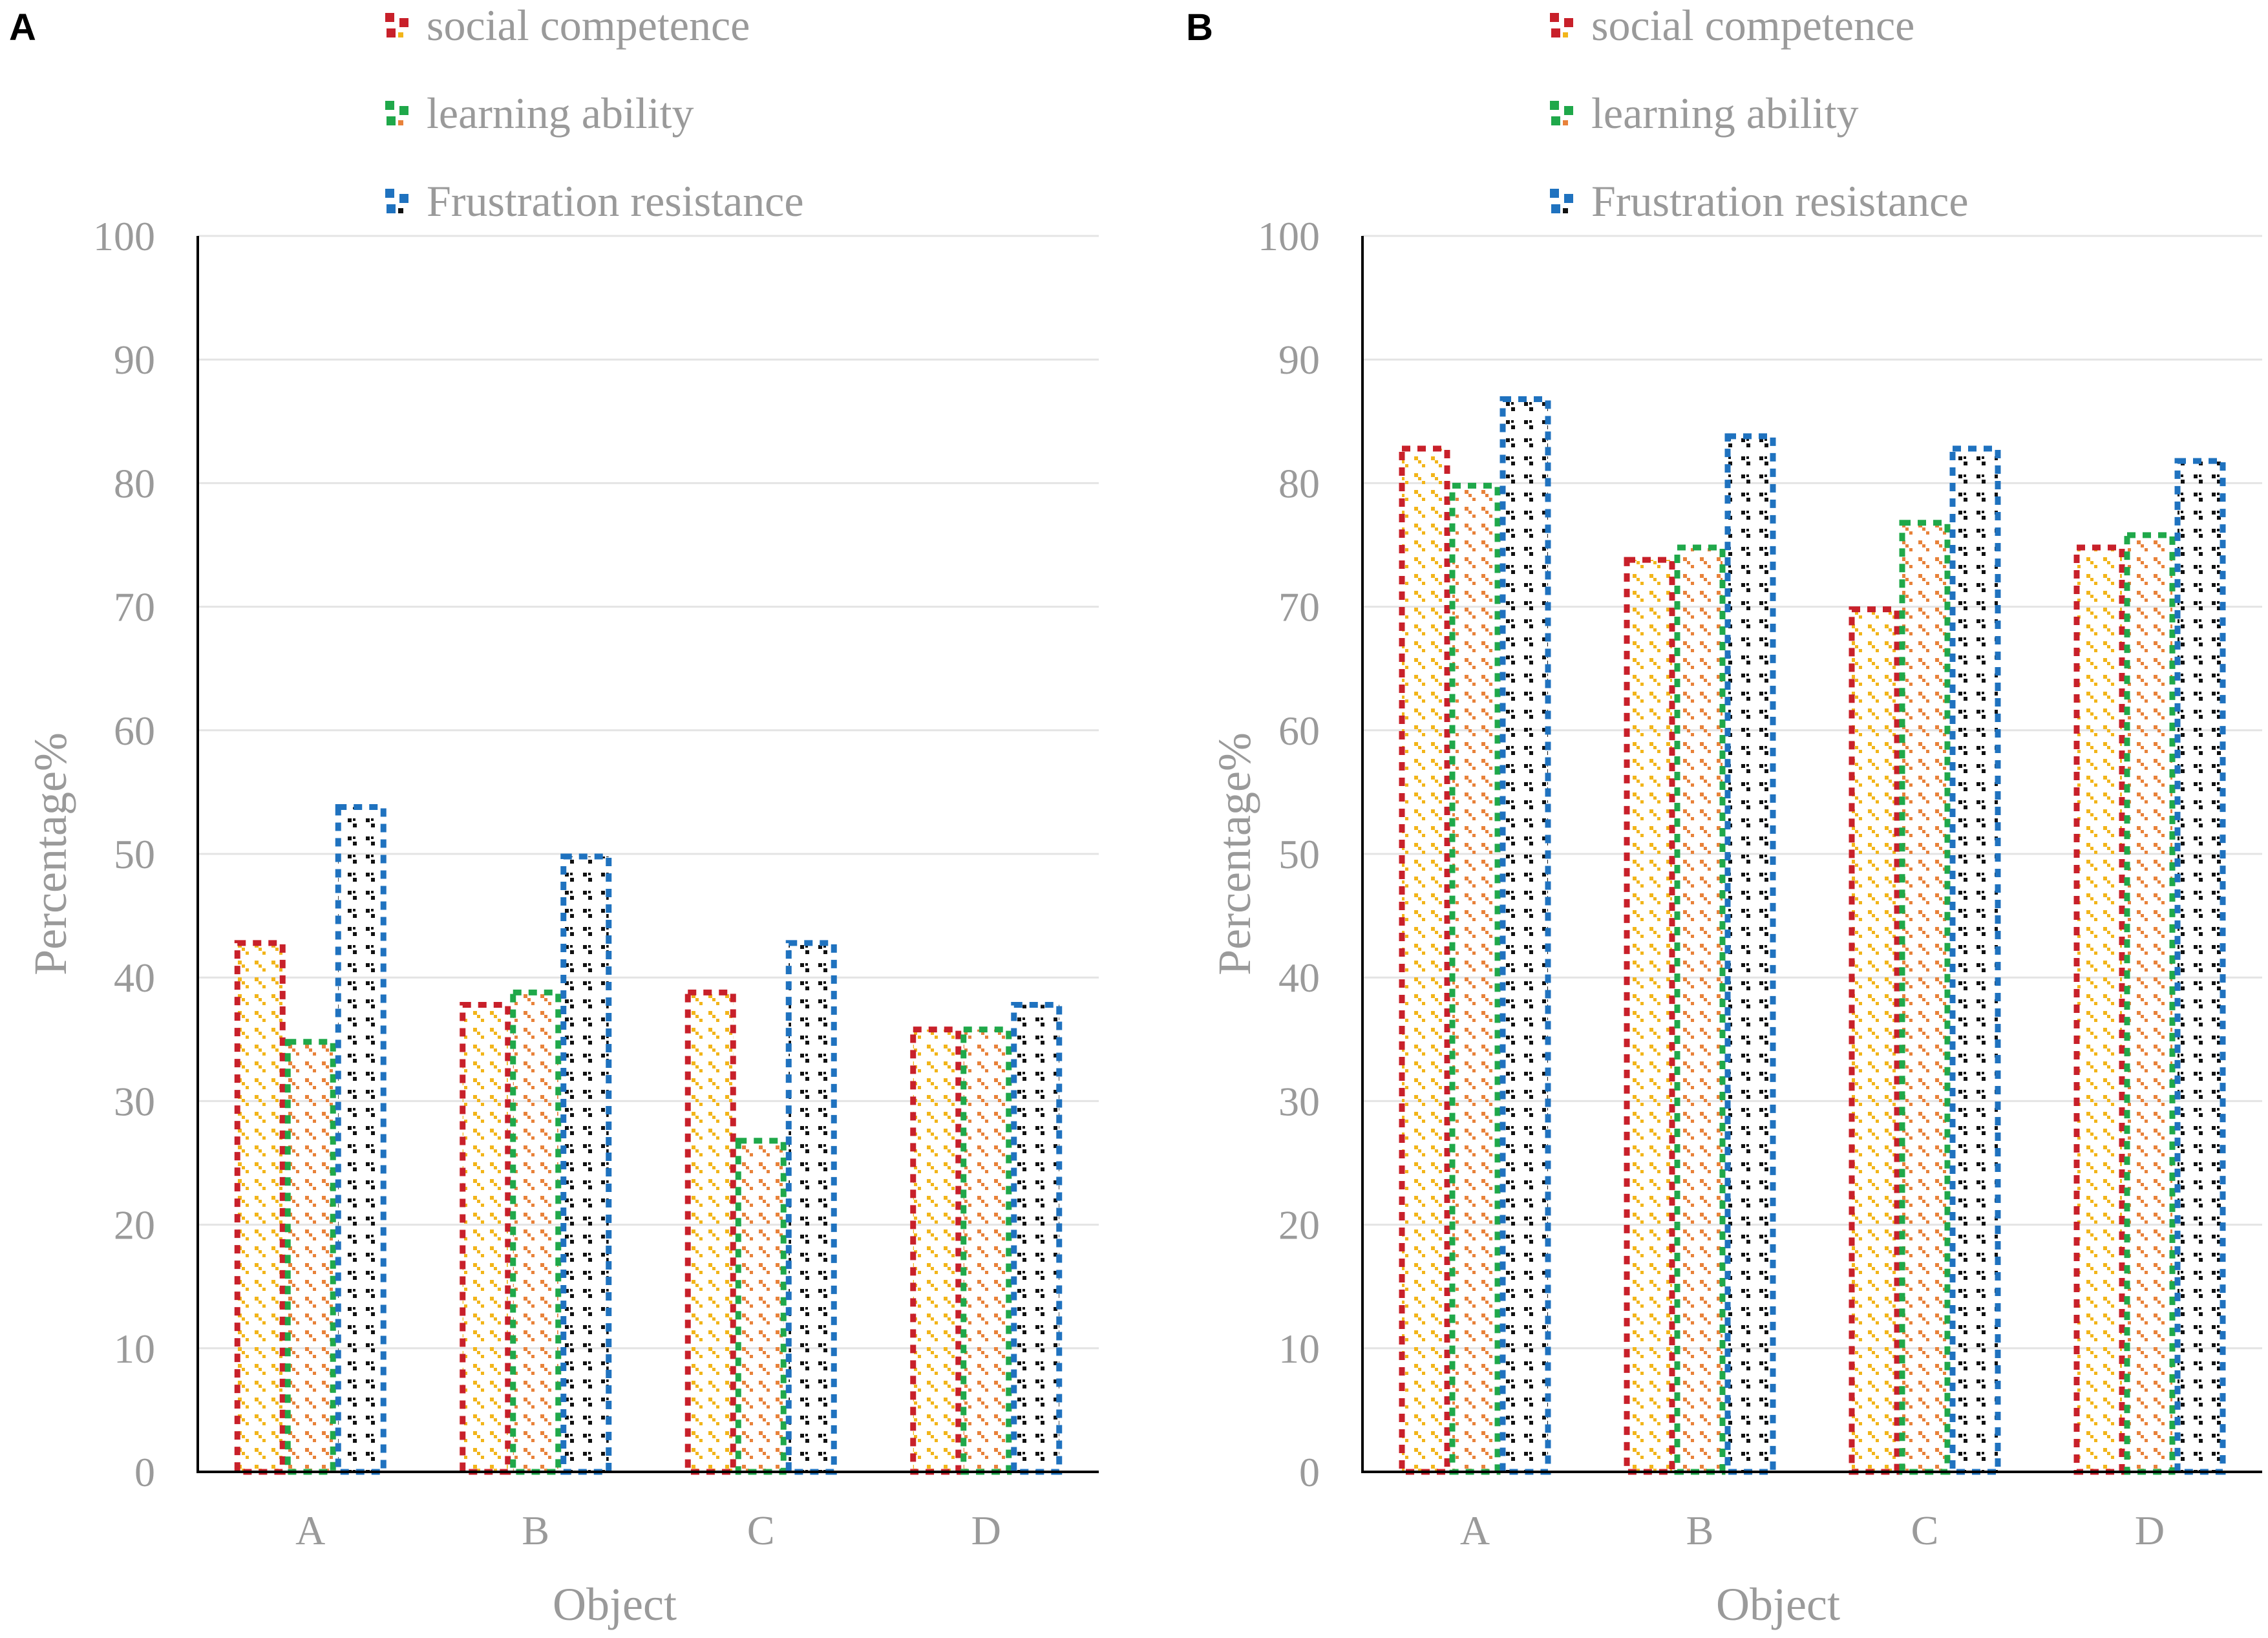  I want to click on x-tick-labels-b: A B C D, so click(1812, 1530).